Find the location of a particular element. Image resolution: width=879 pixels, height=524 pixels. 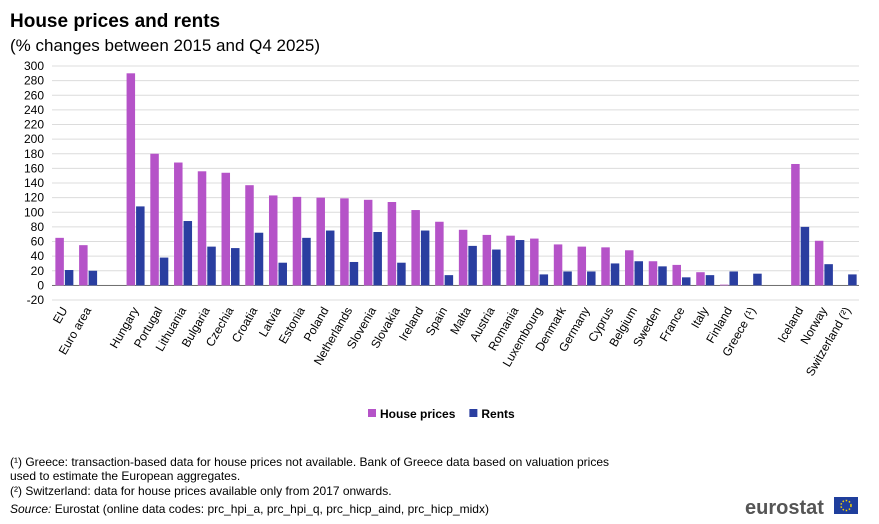

x-tick-label: EU is located at coordinates (60, 315).